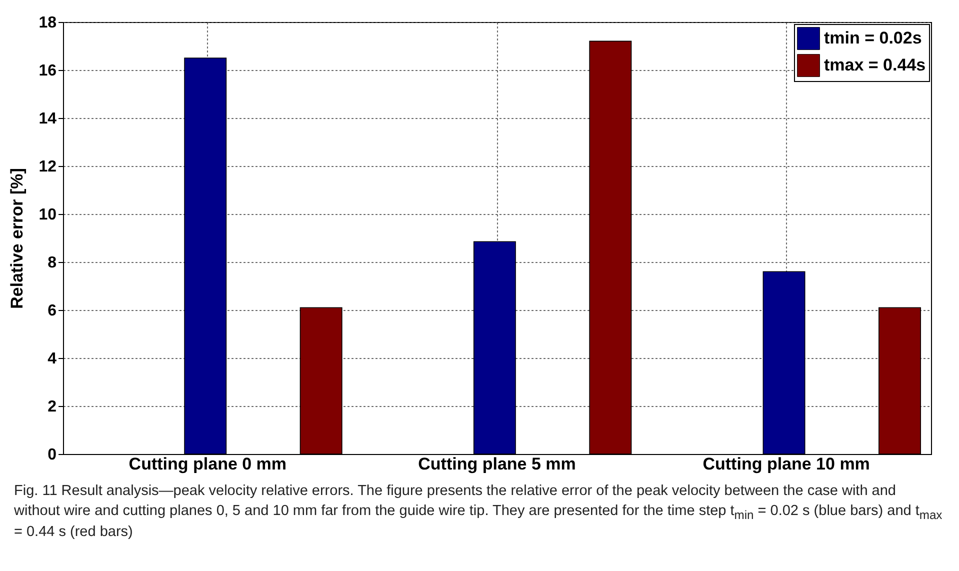 This screenshot has height=571, width=959. Describe the element at coordinates (873, 38) in the screenshot. I see `legend-label: tmin = 0.02s` at that location.